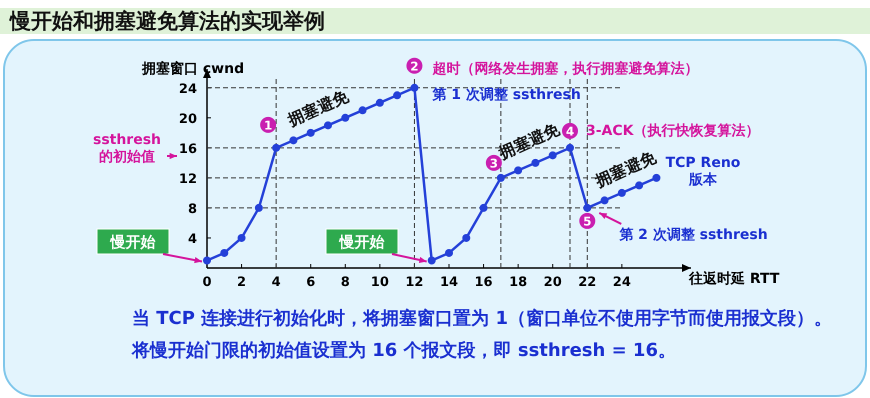 Image resolution: width=870 pixels, height=398 pixels. I want to click on x-tick-label: 0, so click(207, 282).